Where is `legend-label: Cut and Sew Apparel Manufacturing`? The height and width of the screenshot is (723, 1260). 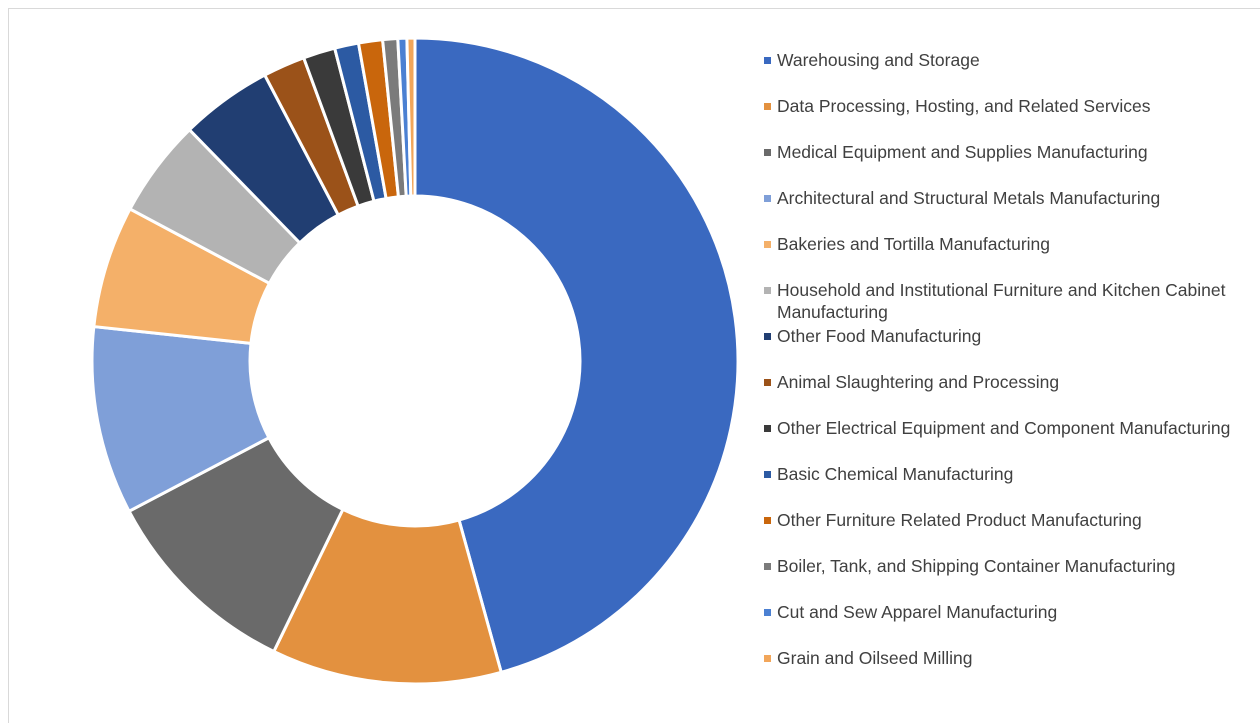 legend-label: Cut and Sew Apparel Manufacturing is located at coordinates (917, 612).